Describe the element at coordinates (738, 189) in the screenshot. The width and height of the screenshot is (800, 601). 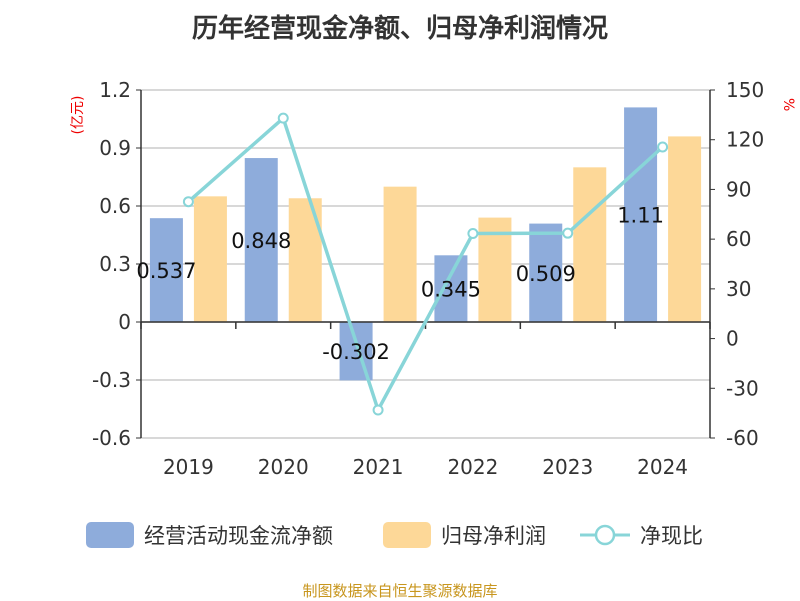
I see `y-tick-label-right: 90` at that location.